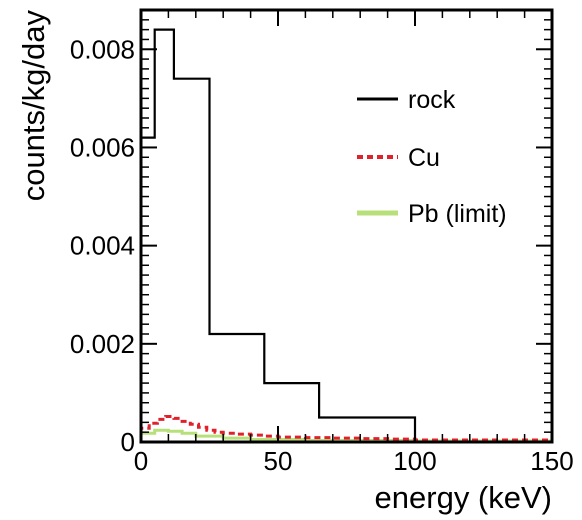 The image size is (582, 520). Describe the element at coordinates (414, 461) in the screenshot. I see `x-tick-label: 100` at that location.